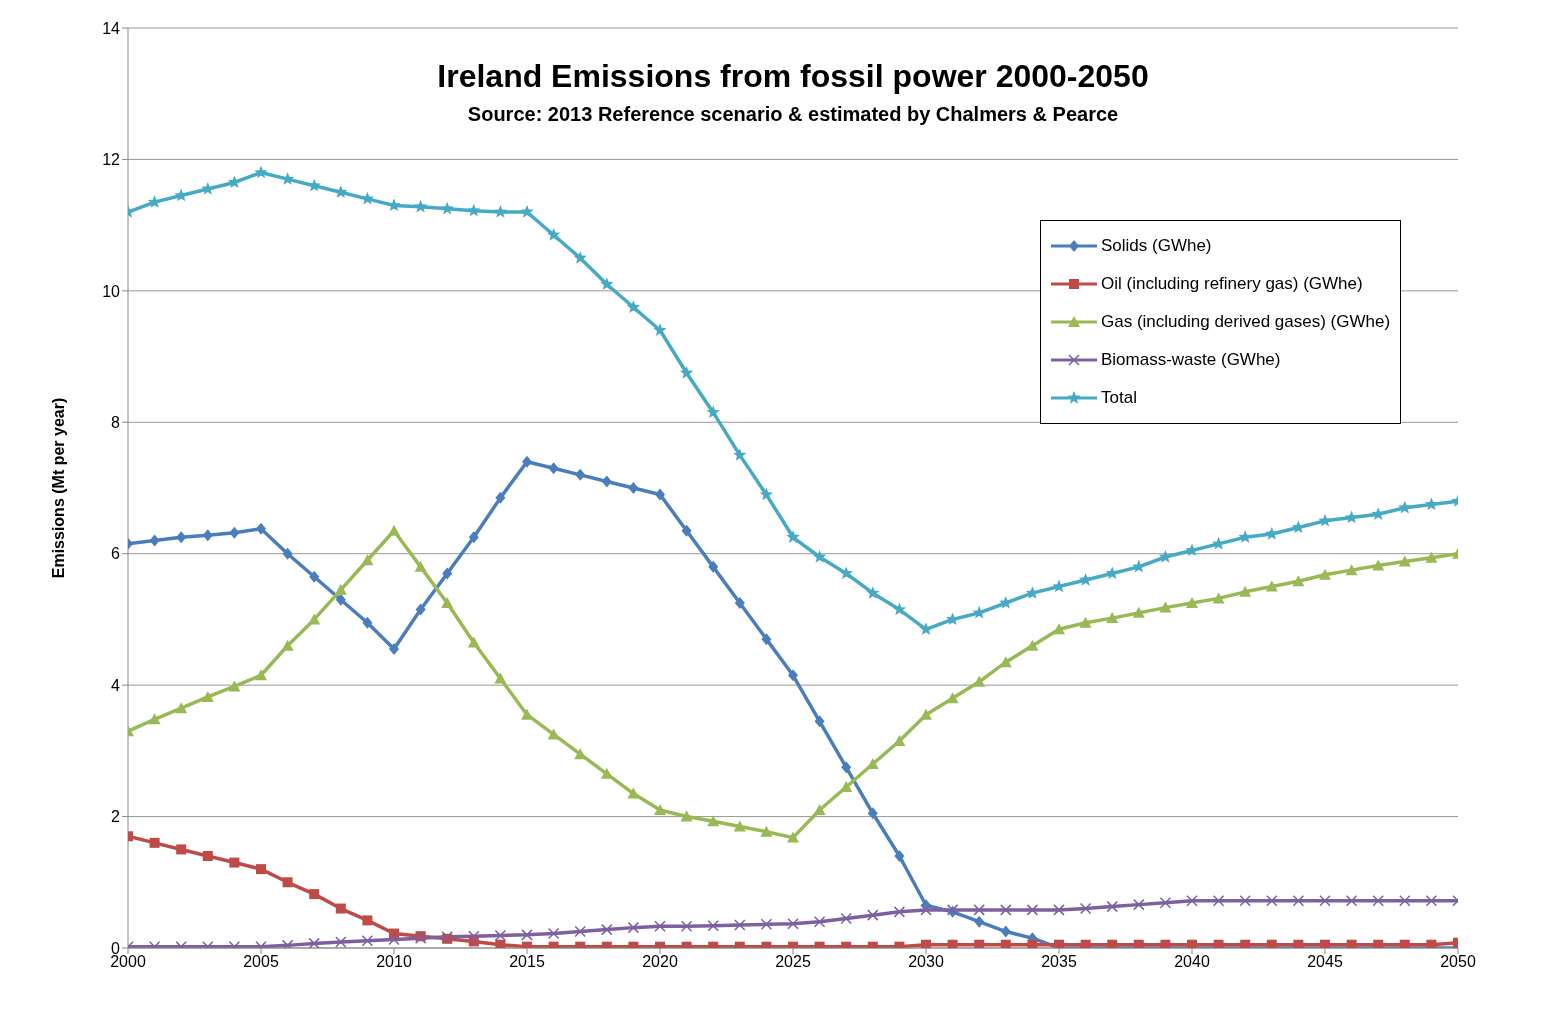  What do you see at coordinates (116, 422) in the screenshot?
I see `y-tick-label: 8` at bounding box center [116, 422].